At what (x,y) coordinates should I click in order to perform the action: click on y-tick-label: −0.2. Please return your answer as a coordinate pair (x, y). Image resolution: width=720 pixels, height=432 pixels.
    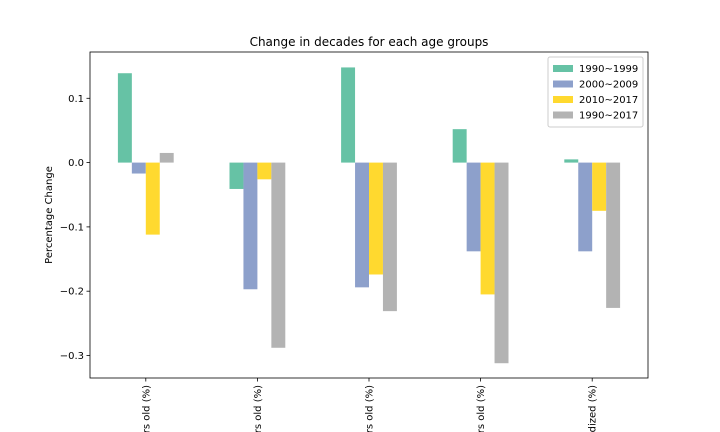
    Looking at the image, I should click on (72, 292).